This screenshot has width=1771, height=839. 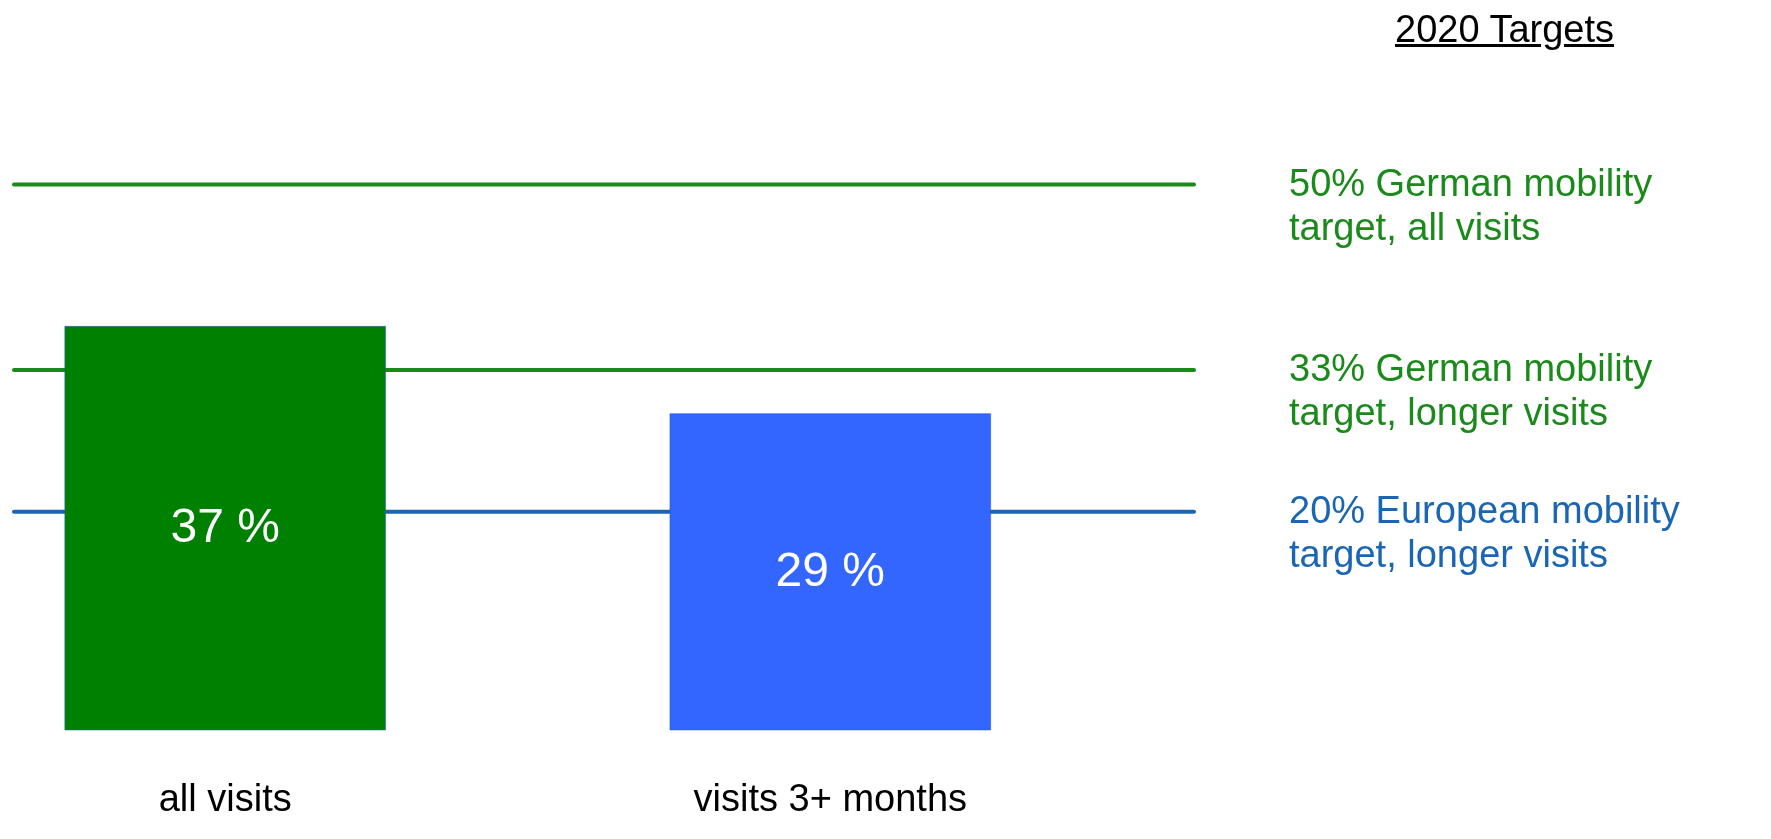 I want to click on ref-line-label: 33% German mobility target, longer visits, so click(x=1471, y=390).